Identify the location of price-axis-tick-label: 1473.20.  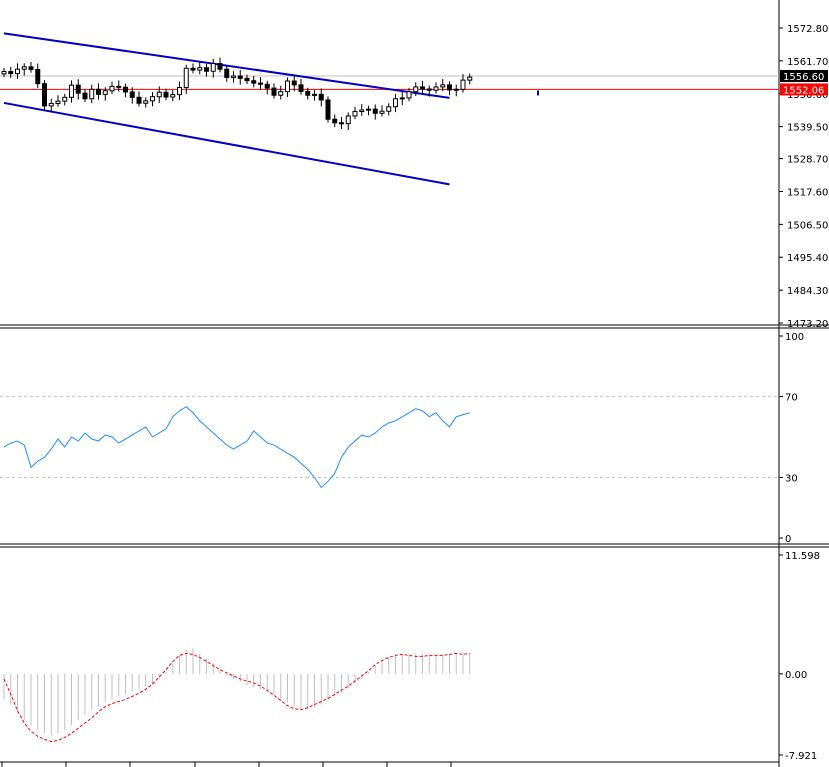
(807, 324).